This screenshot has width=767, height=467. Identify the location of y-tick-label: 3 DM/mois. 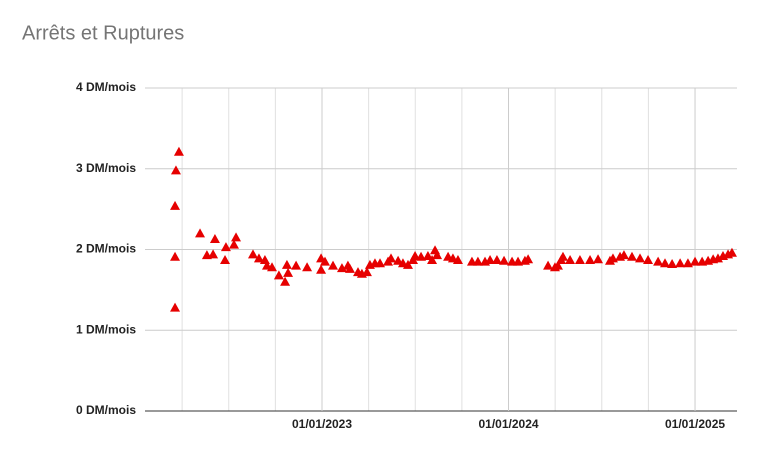
(106, 168).